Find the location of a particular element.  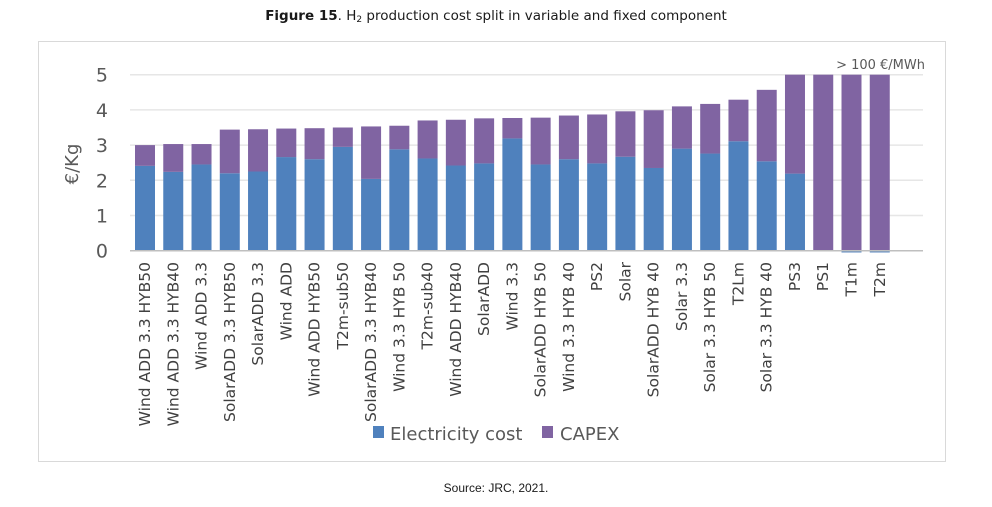

x-tick-label: Wind ADD is located at coordinates (286, 301).